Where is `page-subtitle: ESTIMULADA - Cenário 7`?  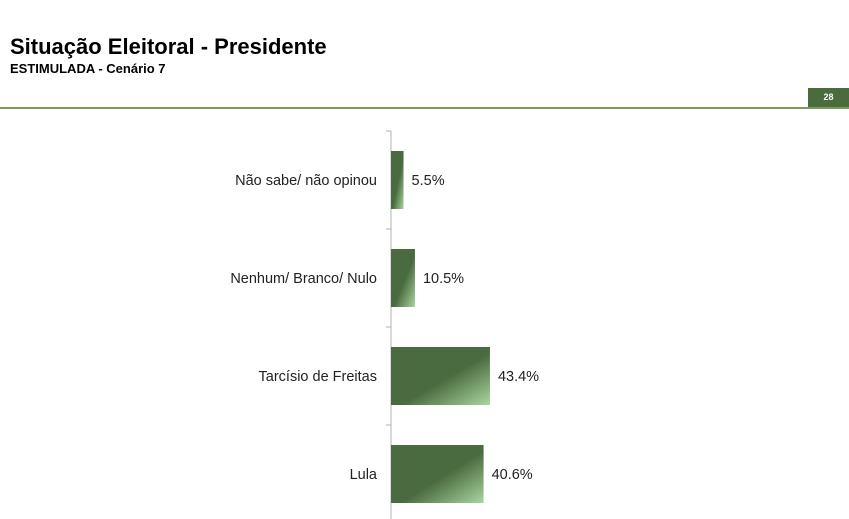 page-subtitle: ESTIMULADA - Cenário 7 is located at coordinates (88, 68).